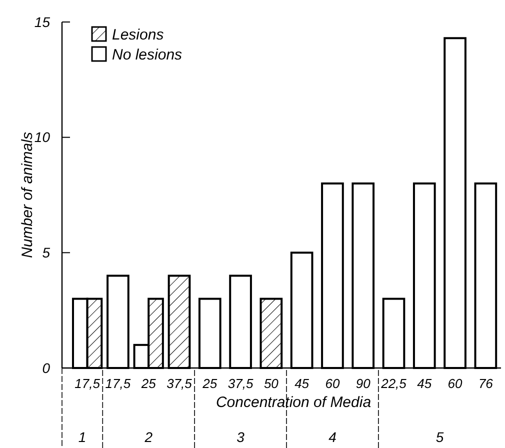 The image size is (505, 448). I want to click on x-axis-title: Concentration of Media, so click(294, 402).